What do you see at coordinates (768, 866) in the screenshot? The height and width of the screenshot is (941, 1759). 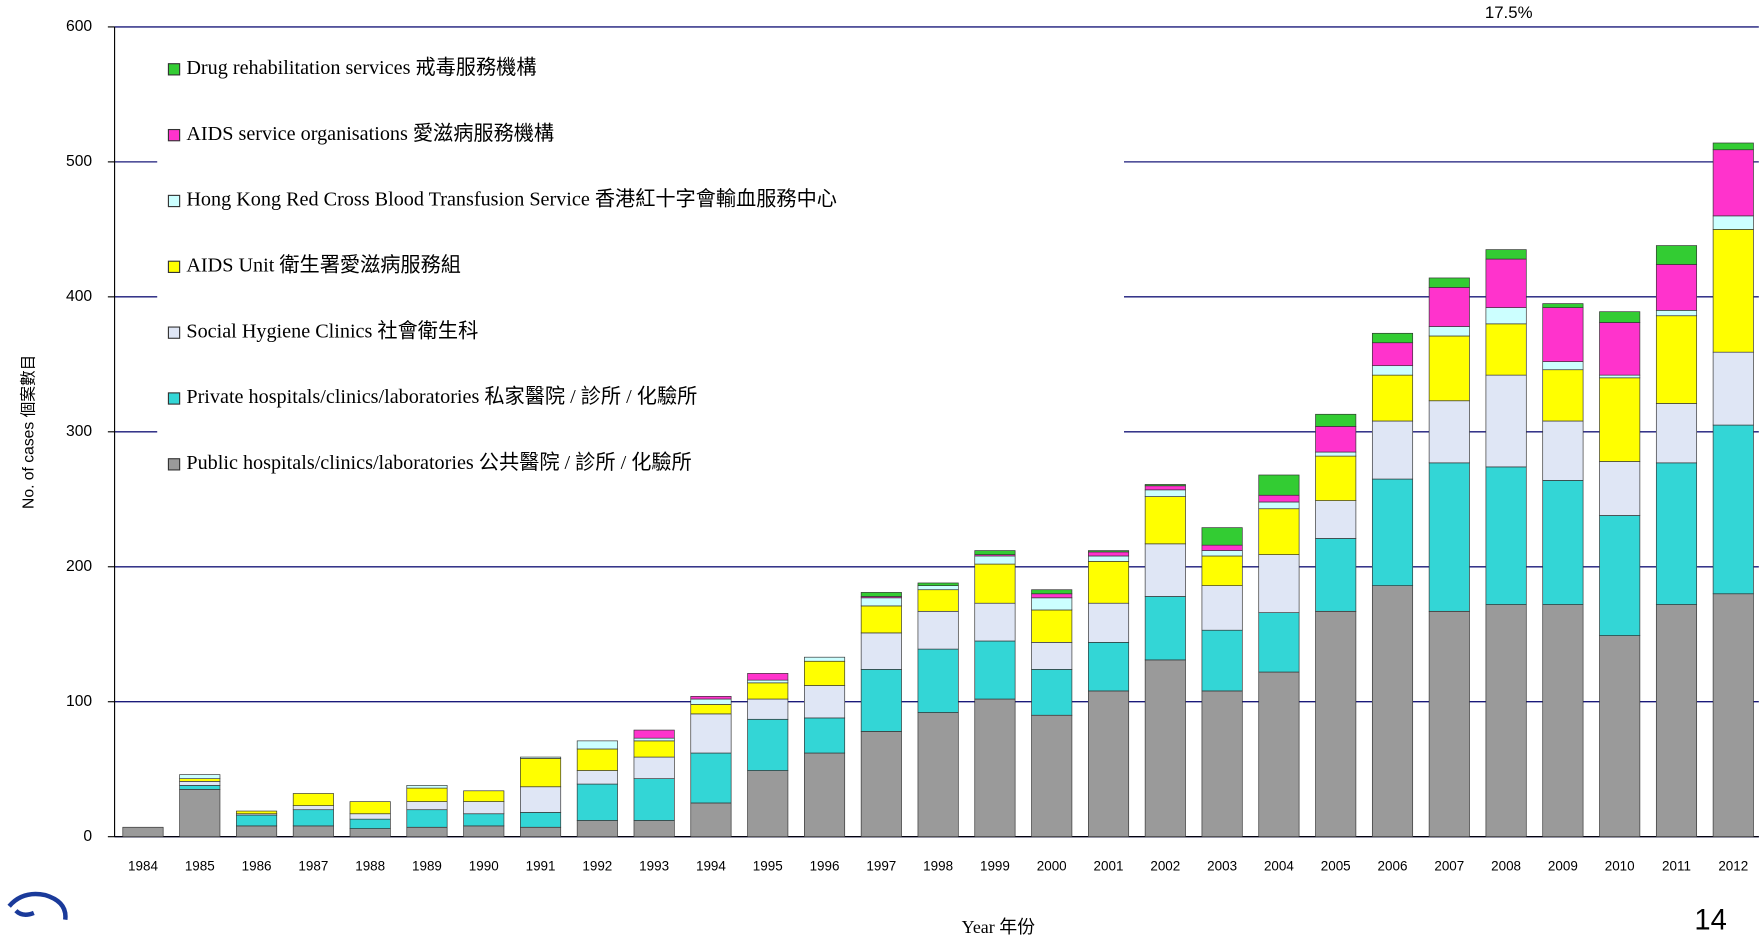 I see `x-tick-label: 1995` at bounding box center [768, 866].